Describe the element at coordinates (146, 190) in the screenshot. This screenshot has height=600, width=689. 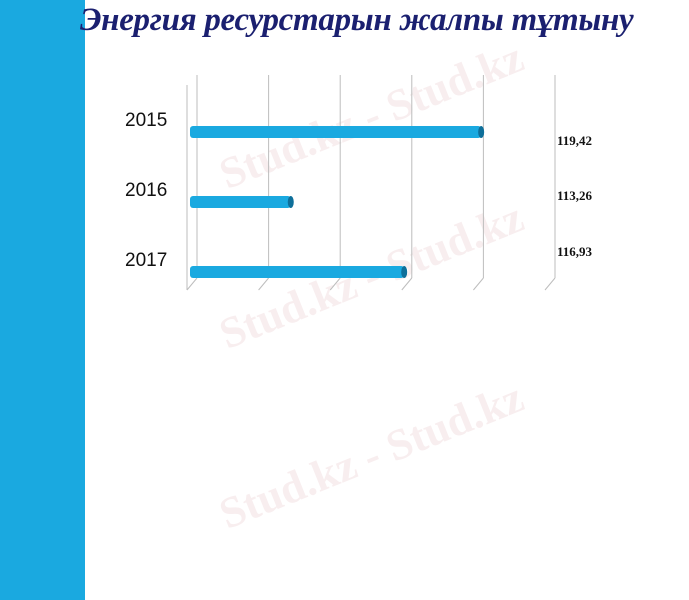
I see `category-label: 2016` at that location.